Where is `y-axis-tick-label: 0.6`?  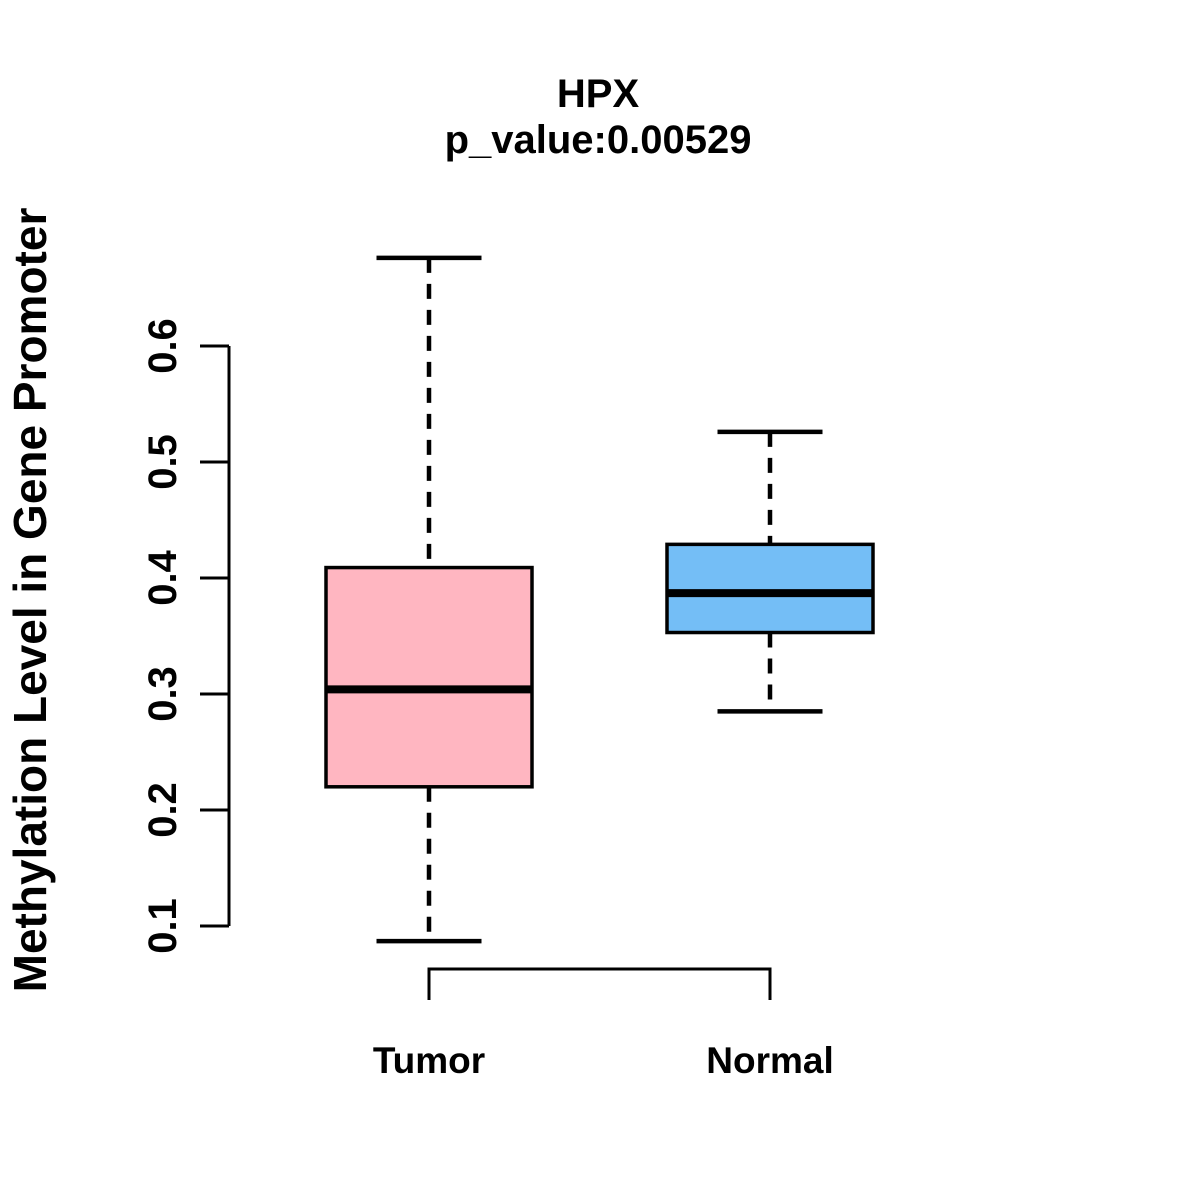 y-axis-tick-label: 0.6 is located at coordinates (163, 346).